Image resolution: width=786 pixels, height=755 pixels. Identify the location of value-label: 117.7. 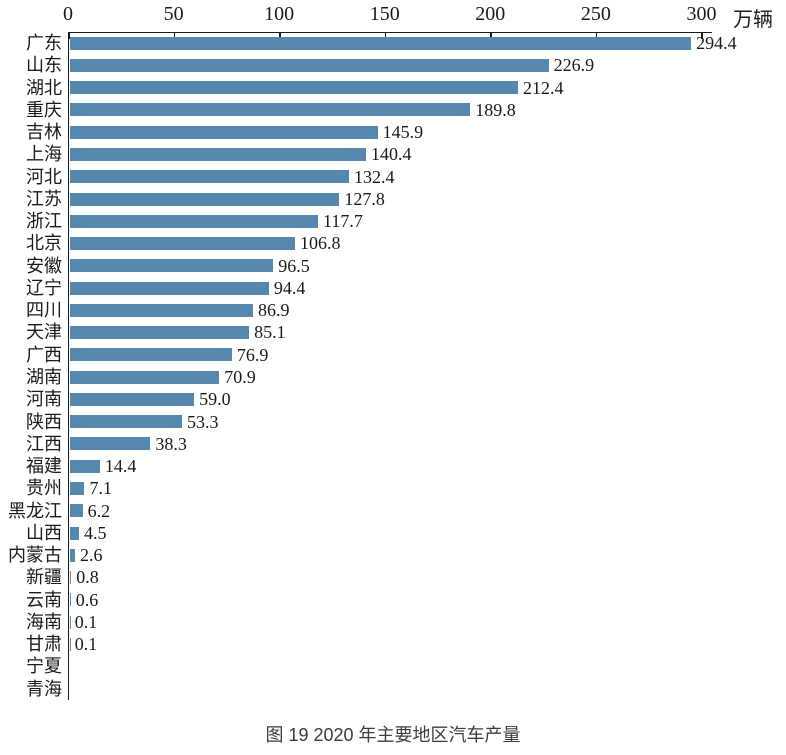
(343, 221).